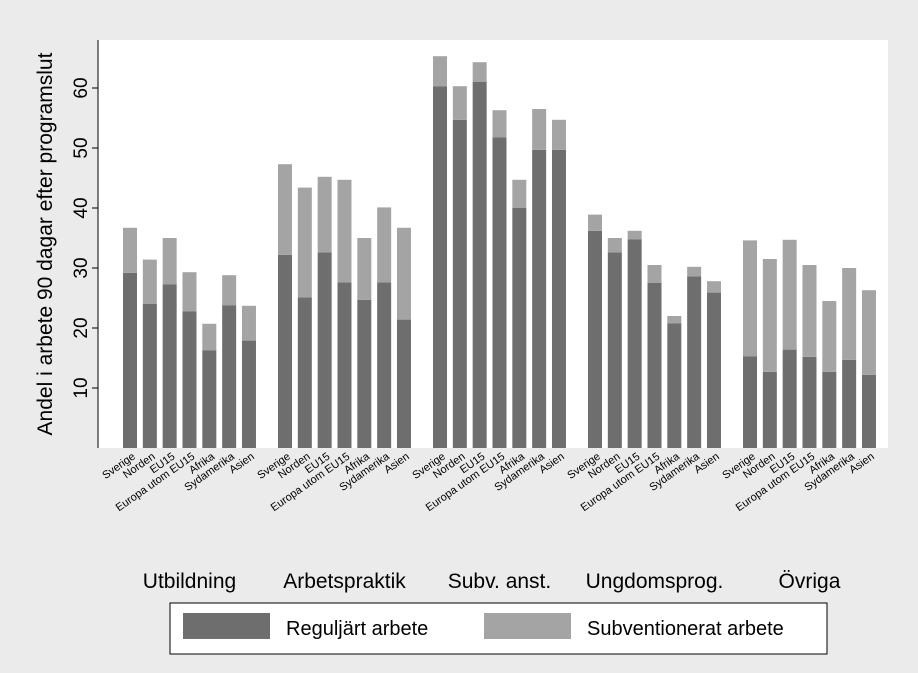  What do you see at coordinates (304, 372) in the screenshot?
I see `bar-regular-arbetspraktik-norden` at bounding box center [304, 372].